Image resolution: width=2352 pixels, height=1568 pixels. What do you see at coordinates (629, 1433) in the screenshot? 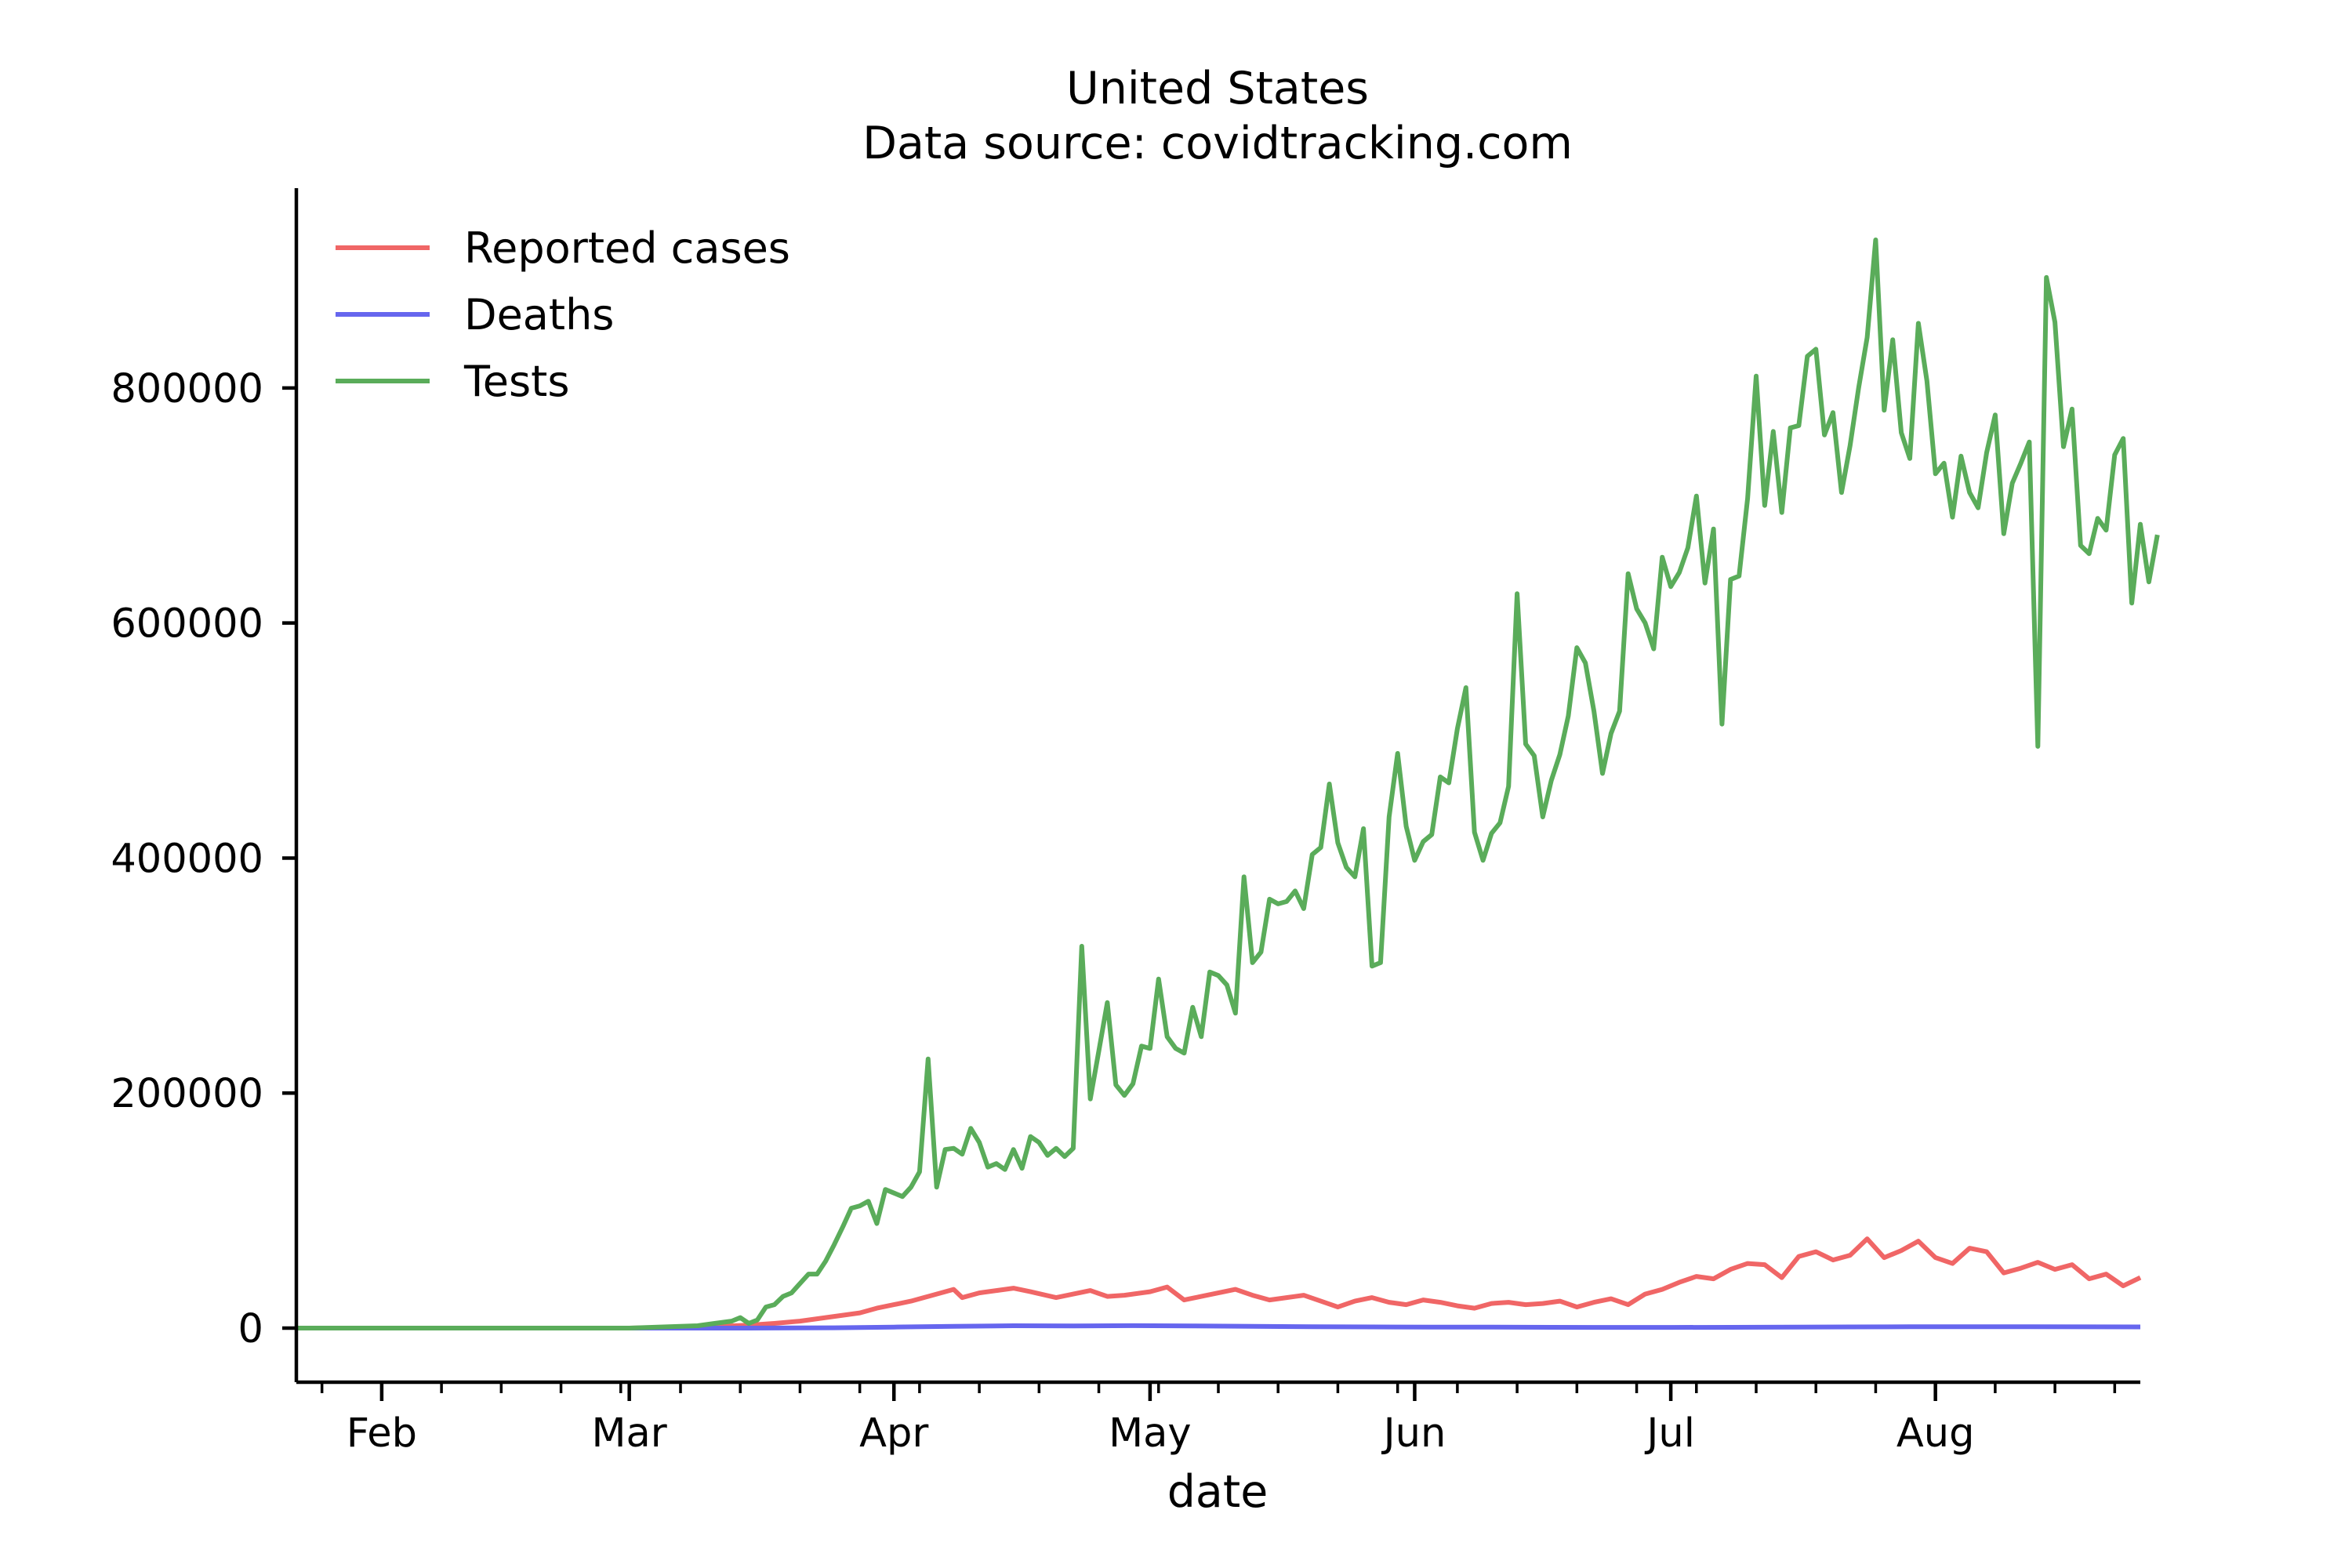
I see `x-tick-label: Mar` at bounding box center [629, 1433].